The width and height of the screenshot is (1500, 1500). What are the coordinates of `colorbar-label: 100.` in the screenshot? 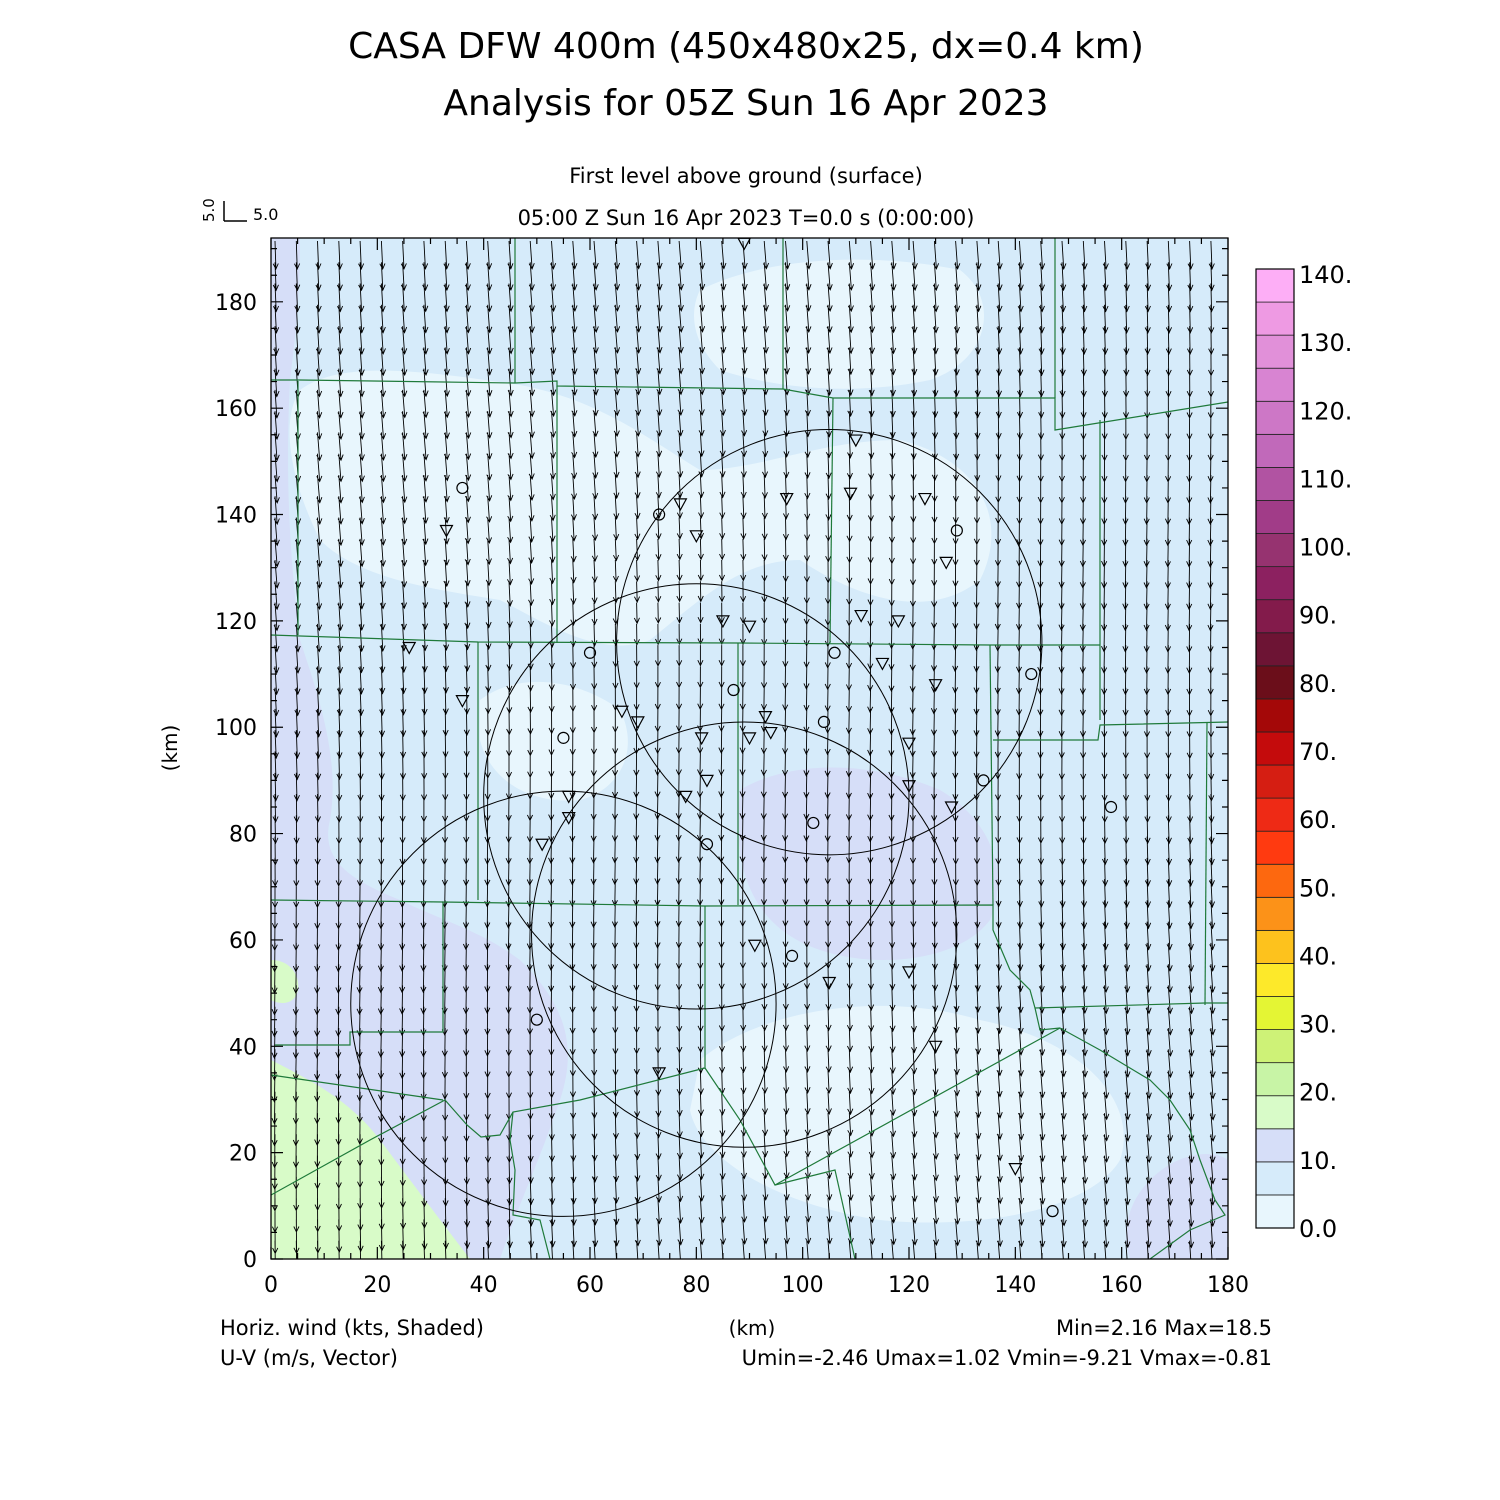 It's located at (1325, 548).